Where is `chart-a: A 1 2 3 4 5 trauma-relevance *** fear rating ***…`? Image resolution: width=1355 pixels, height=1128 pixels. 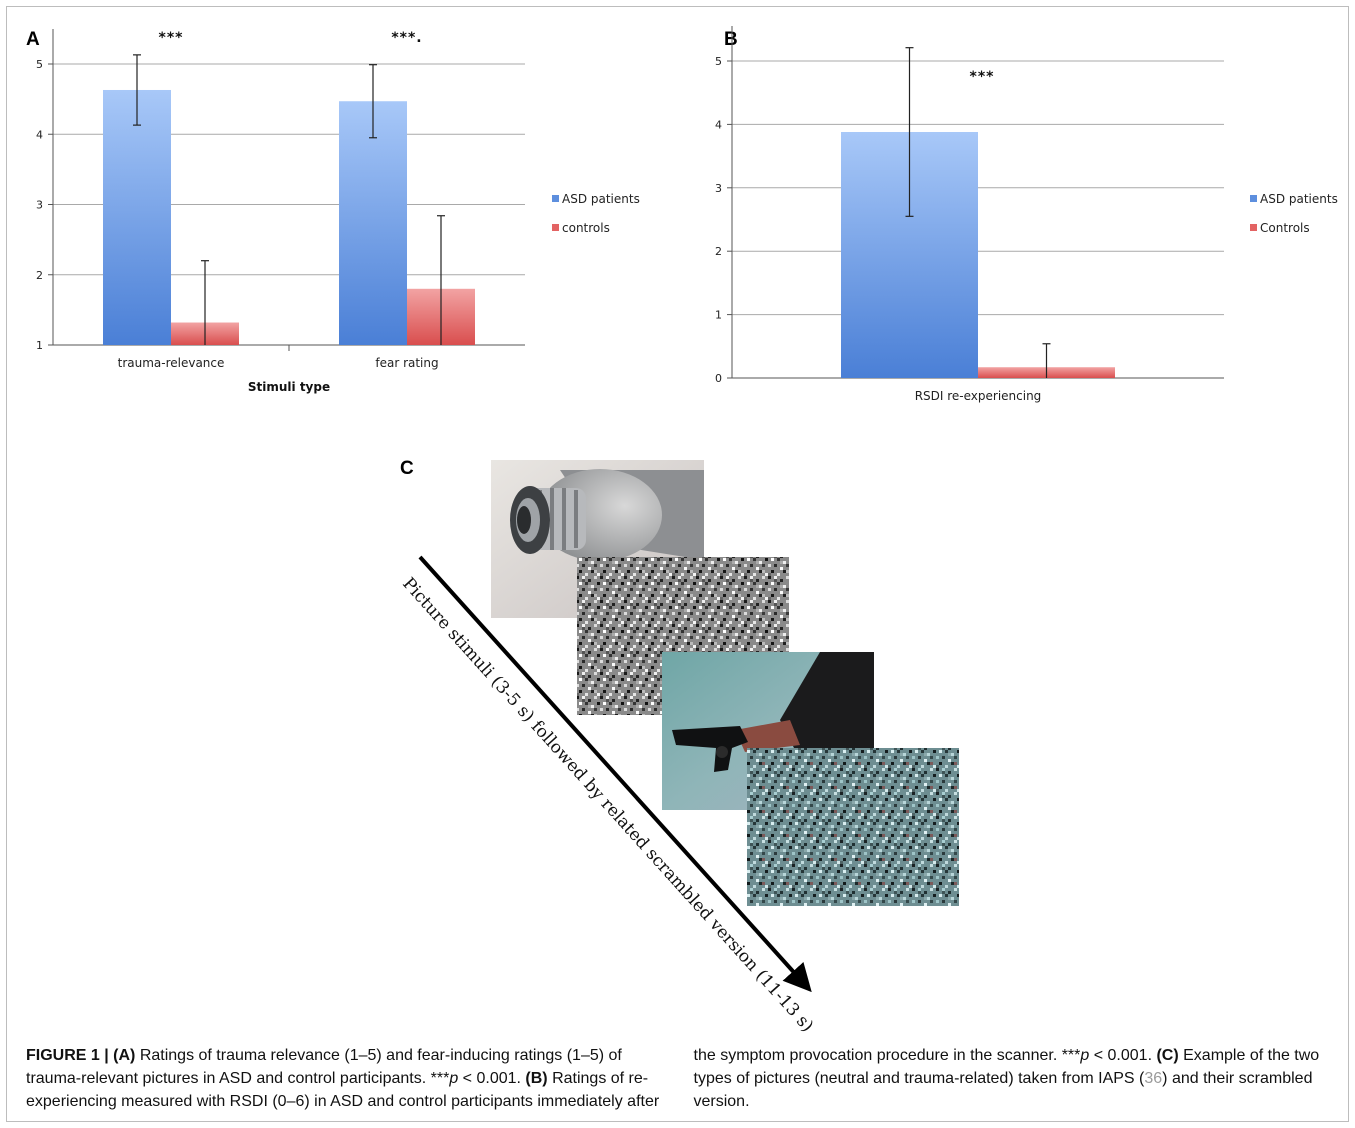
chart-a: A 1 2 3 4 5 trauma-relevance *** fear rating ***… is located at coordinates (333, 211).